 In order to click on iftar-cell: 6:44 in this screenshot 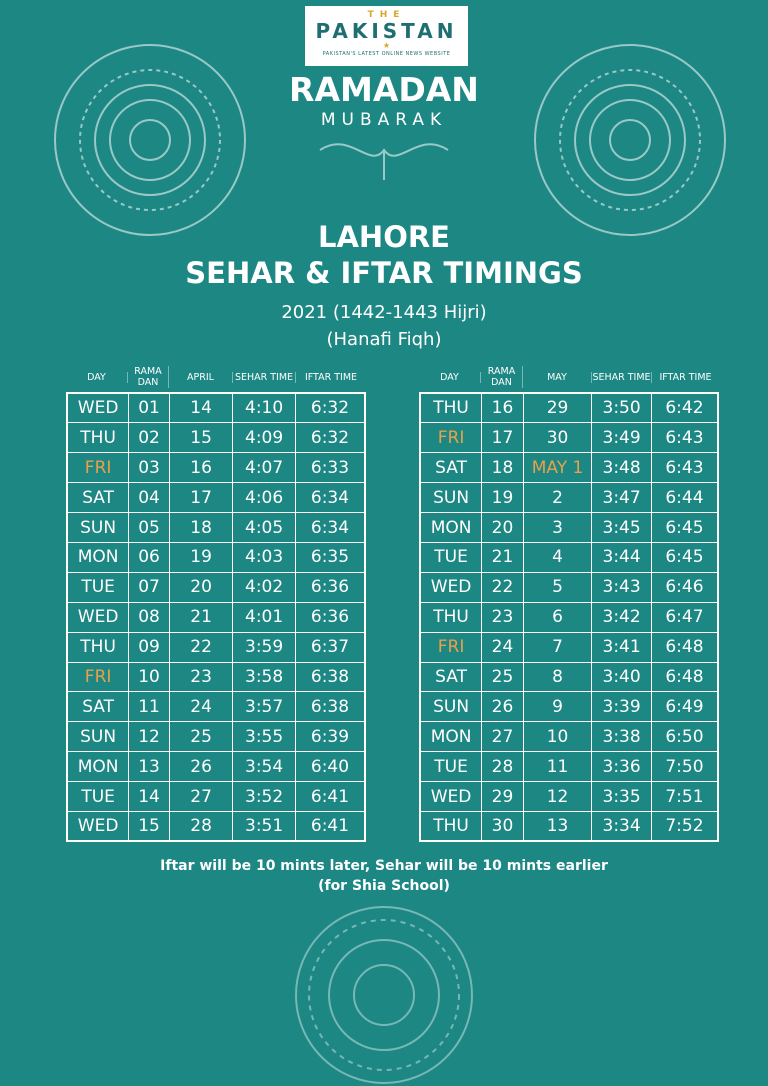, I will do `click(684, 498)`.